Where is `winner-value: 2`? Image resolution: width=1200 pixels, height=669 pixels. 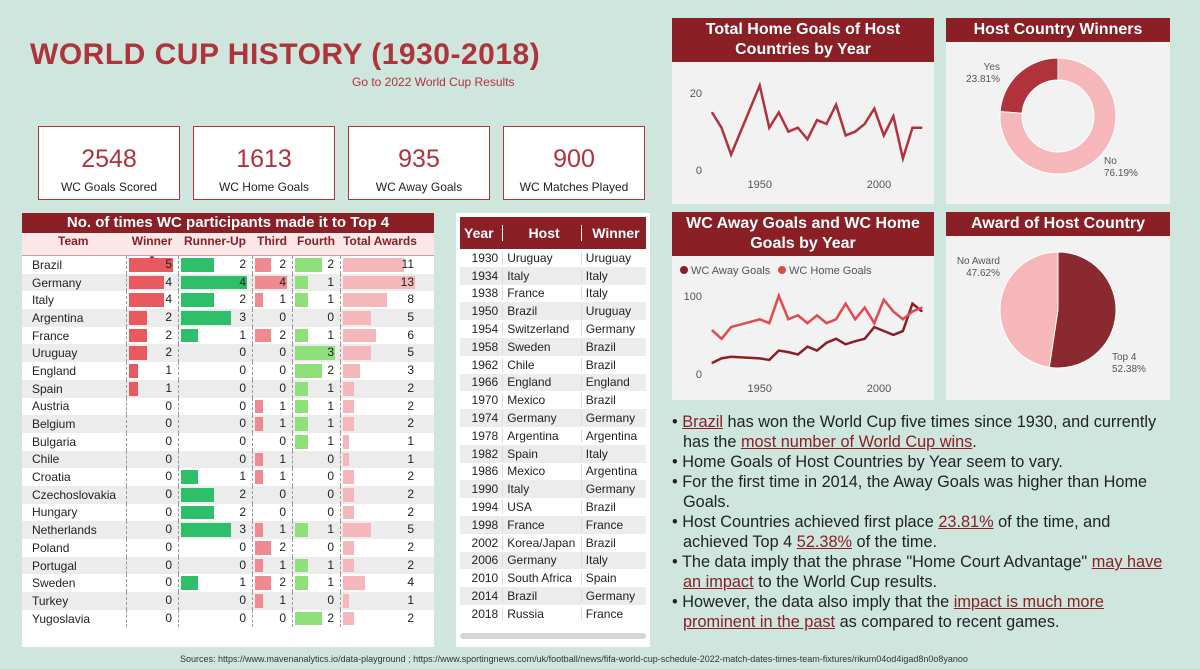 winner-value: 2 is located at coordinates (168, 334).